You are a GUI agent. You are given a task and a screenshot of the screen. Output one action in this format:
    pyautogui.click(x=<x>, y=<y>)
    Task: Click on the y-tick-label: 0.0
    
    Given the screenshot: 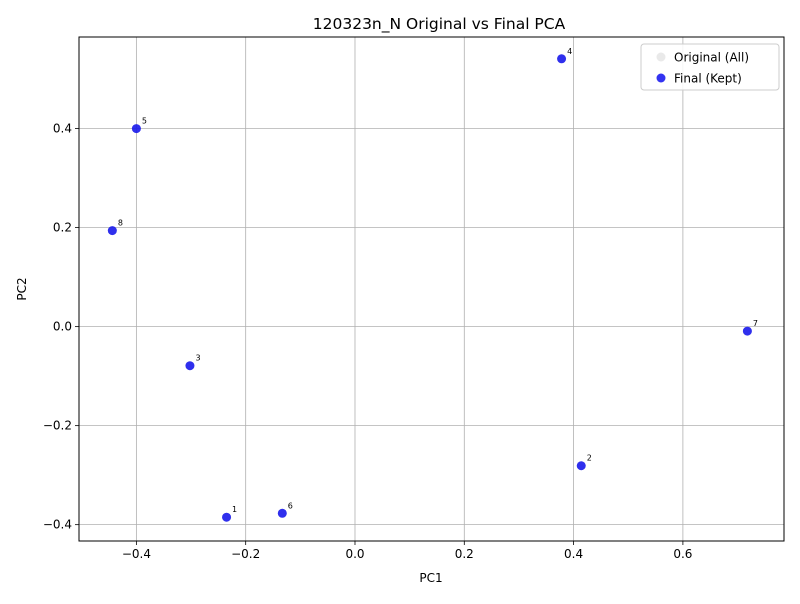 What is the action you would take?
    pyautogui.click(x=62, y=327)
    